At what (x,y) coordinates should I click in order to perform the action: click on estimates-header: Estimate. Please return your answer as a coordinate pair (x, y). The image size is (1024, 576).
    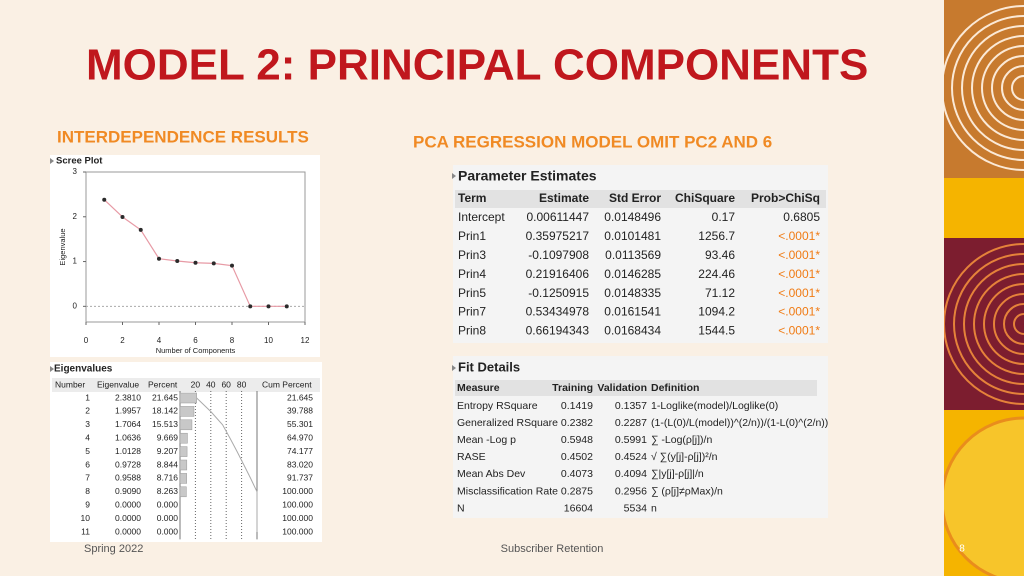
    Looking at the image, I should click on (564, 198).